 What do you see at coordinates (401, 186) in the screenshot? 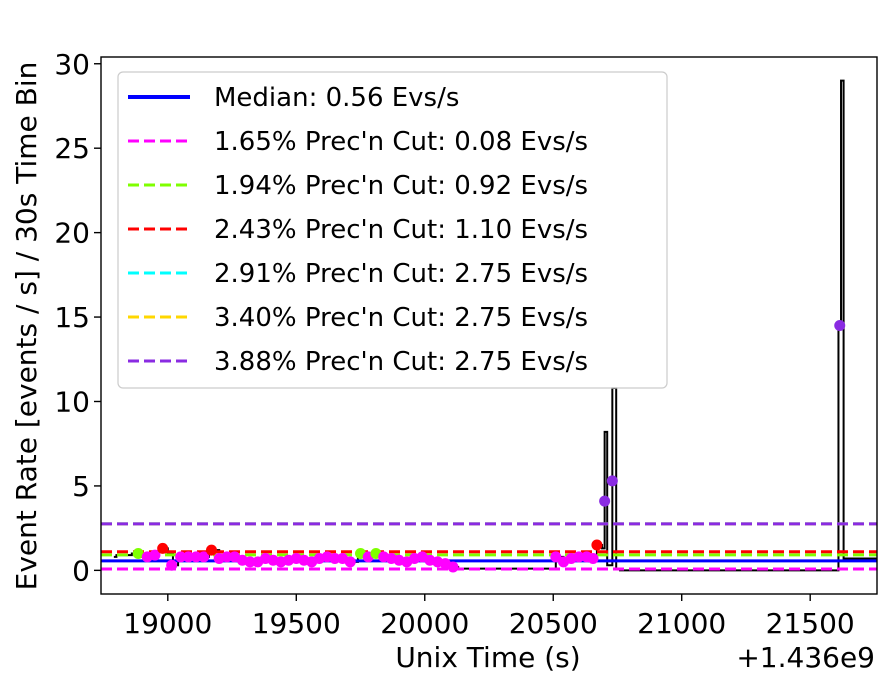
I see `legend-label: 1.94% Prec'n Cut: 0.92 Evs/s` at bounding box center [401, 186].